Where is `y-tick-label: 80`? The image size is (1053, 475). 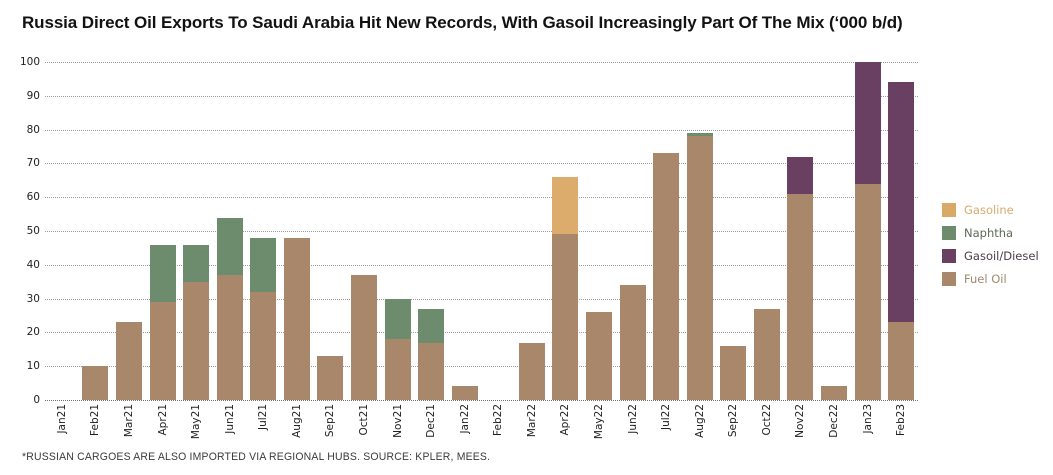 y-tick-label: 80 is located at coordinates (33, 129).